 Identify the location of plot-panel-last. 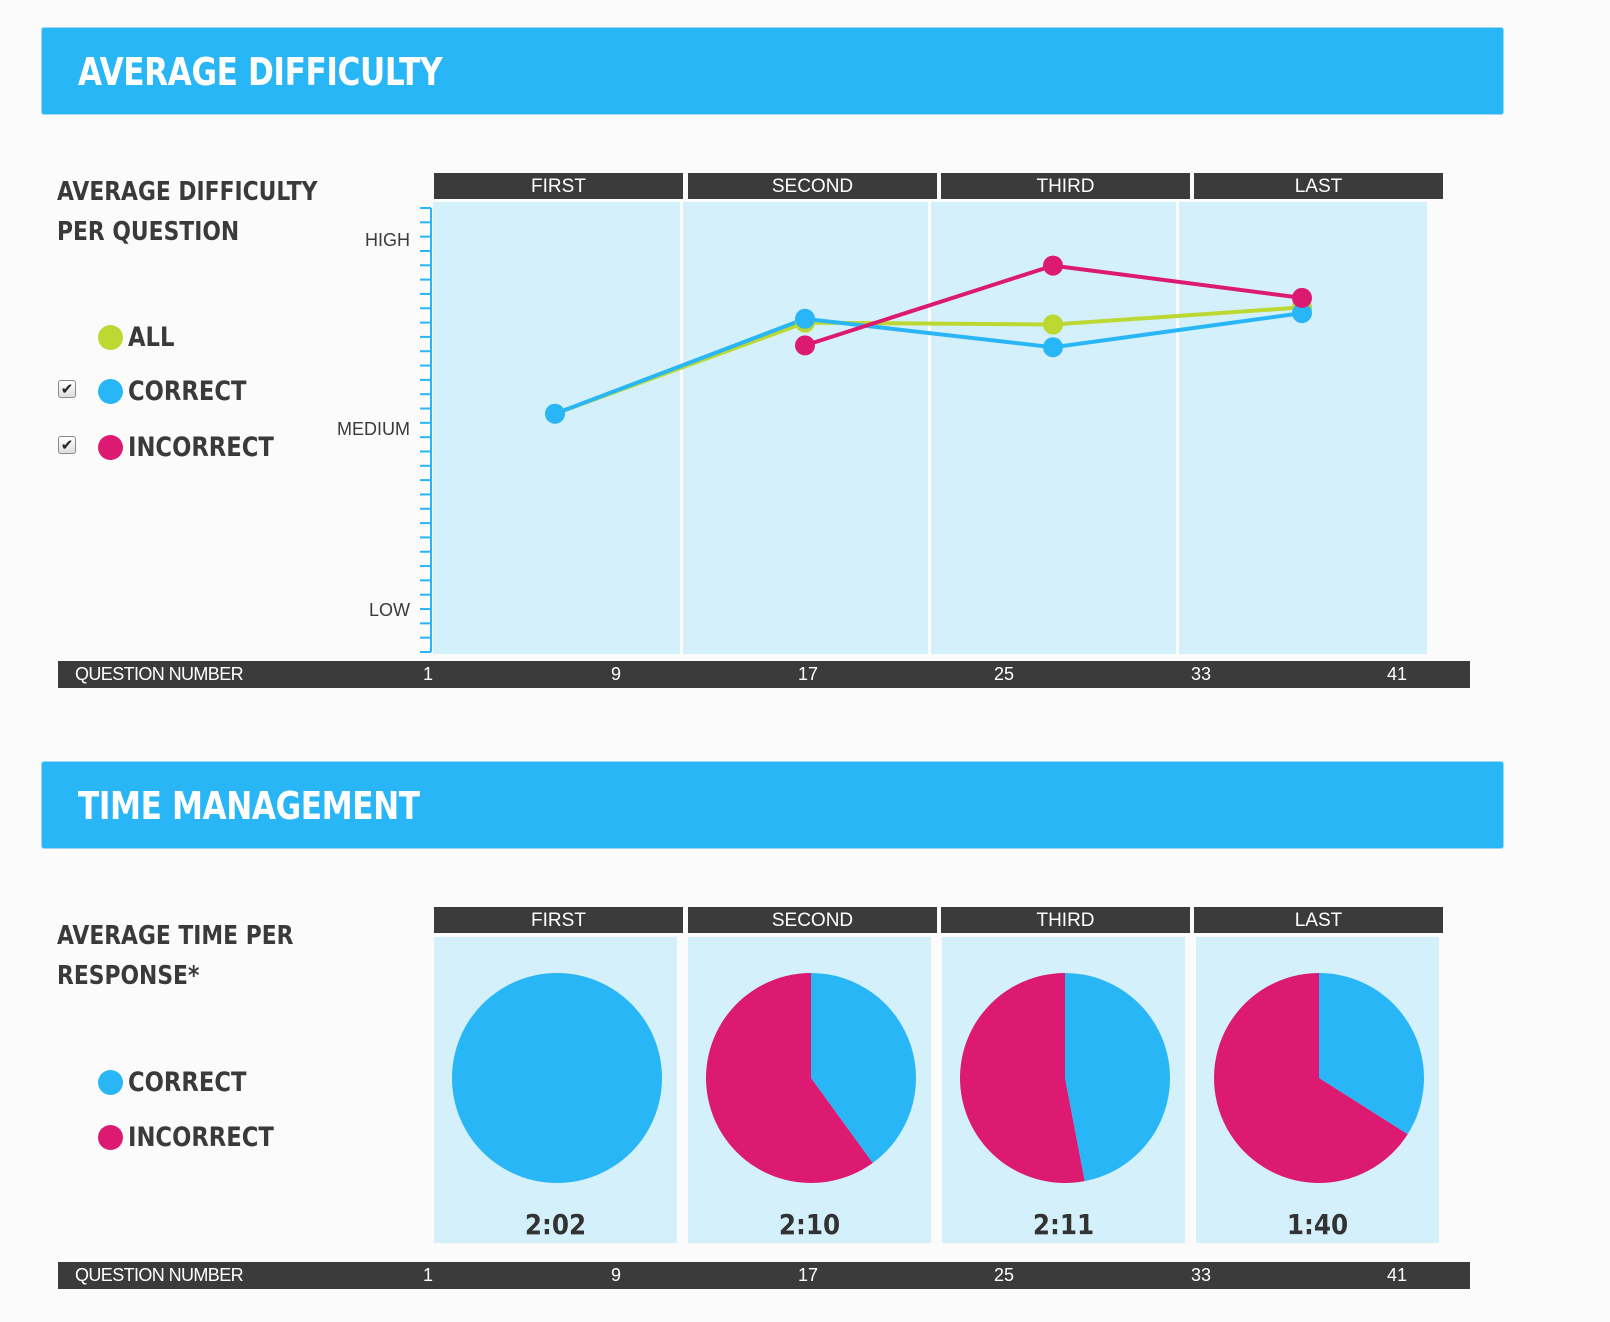
(1303, 428).